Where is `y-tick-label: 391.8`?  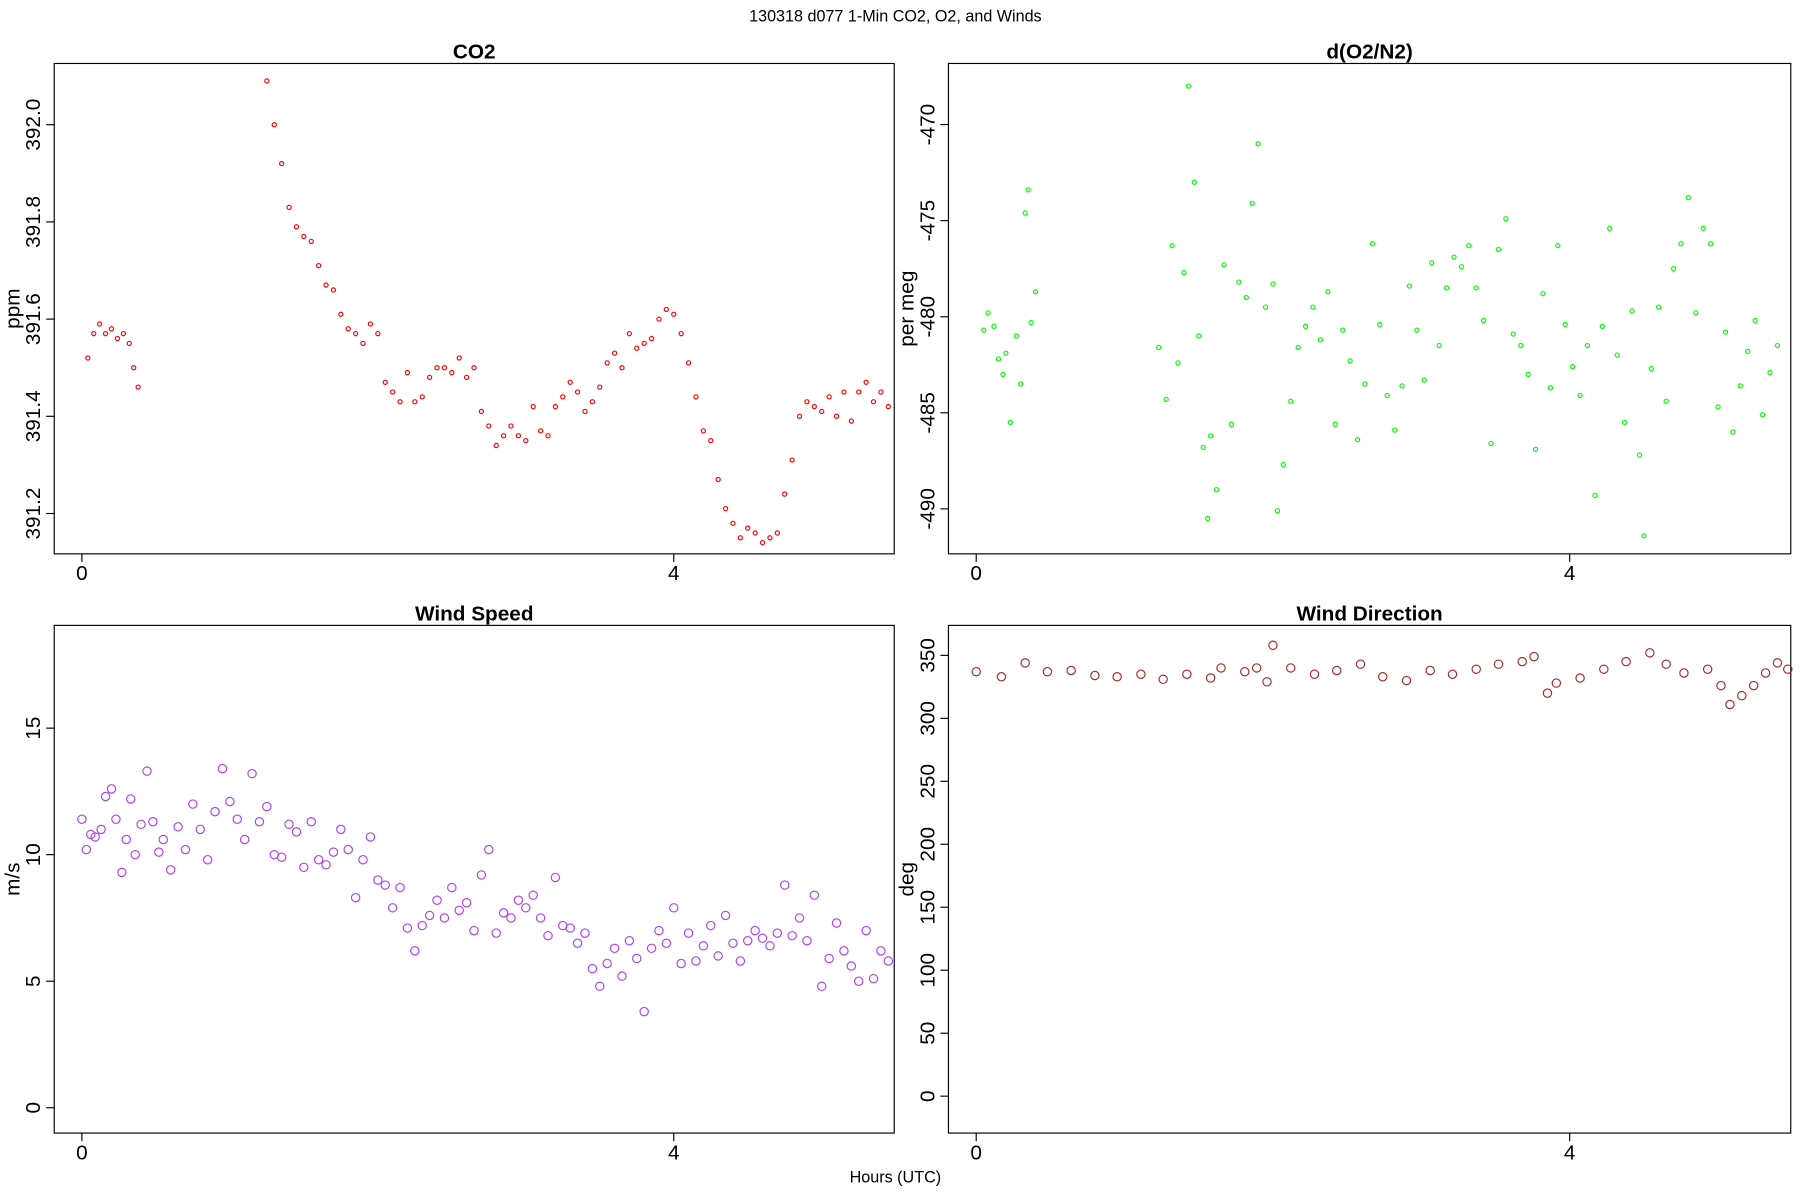 y-tick-label: 391.8 is located at coordinates (33, 222).